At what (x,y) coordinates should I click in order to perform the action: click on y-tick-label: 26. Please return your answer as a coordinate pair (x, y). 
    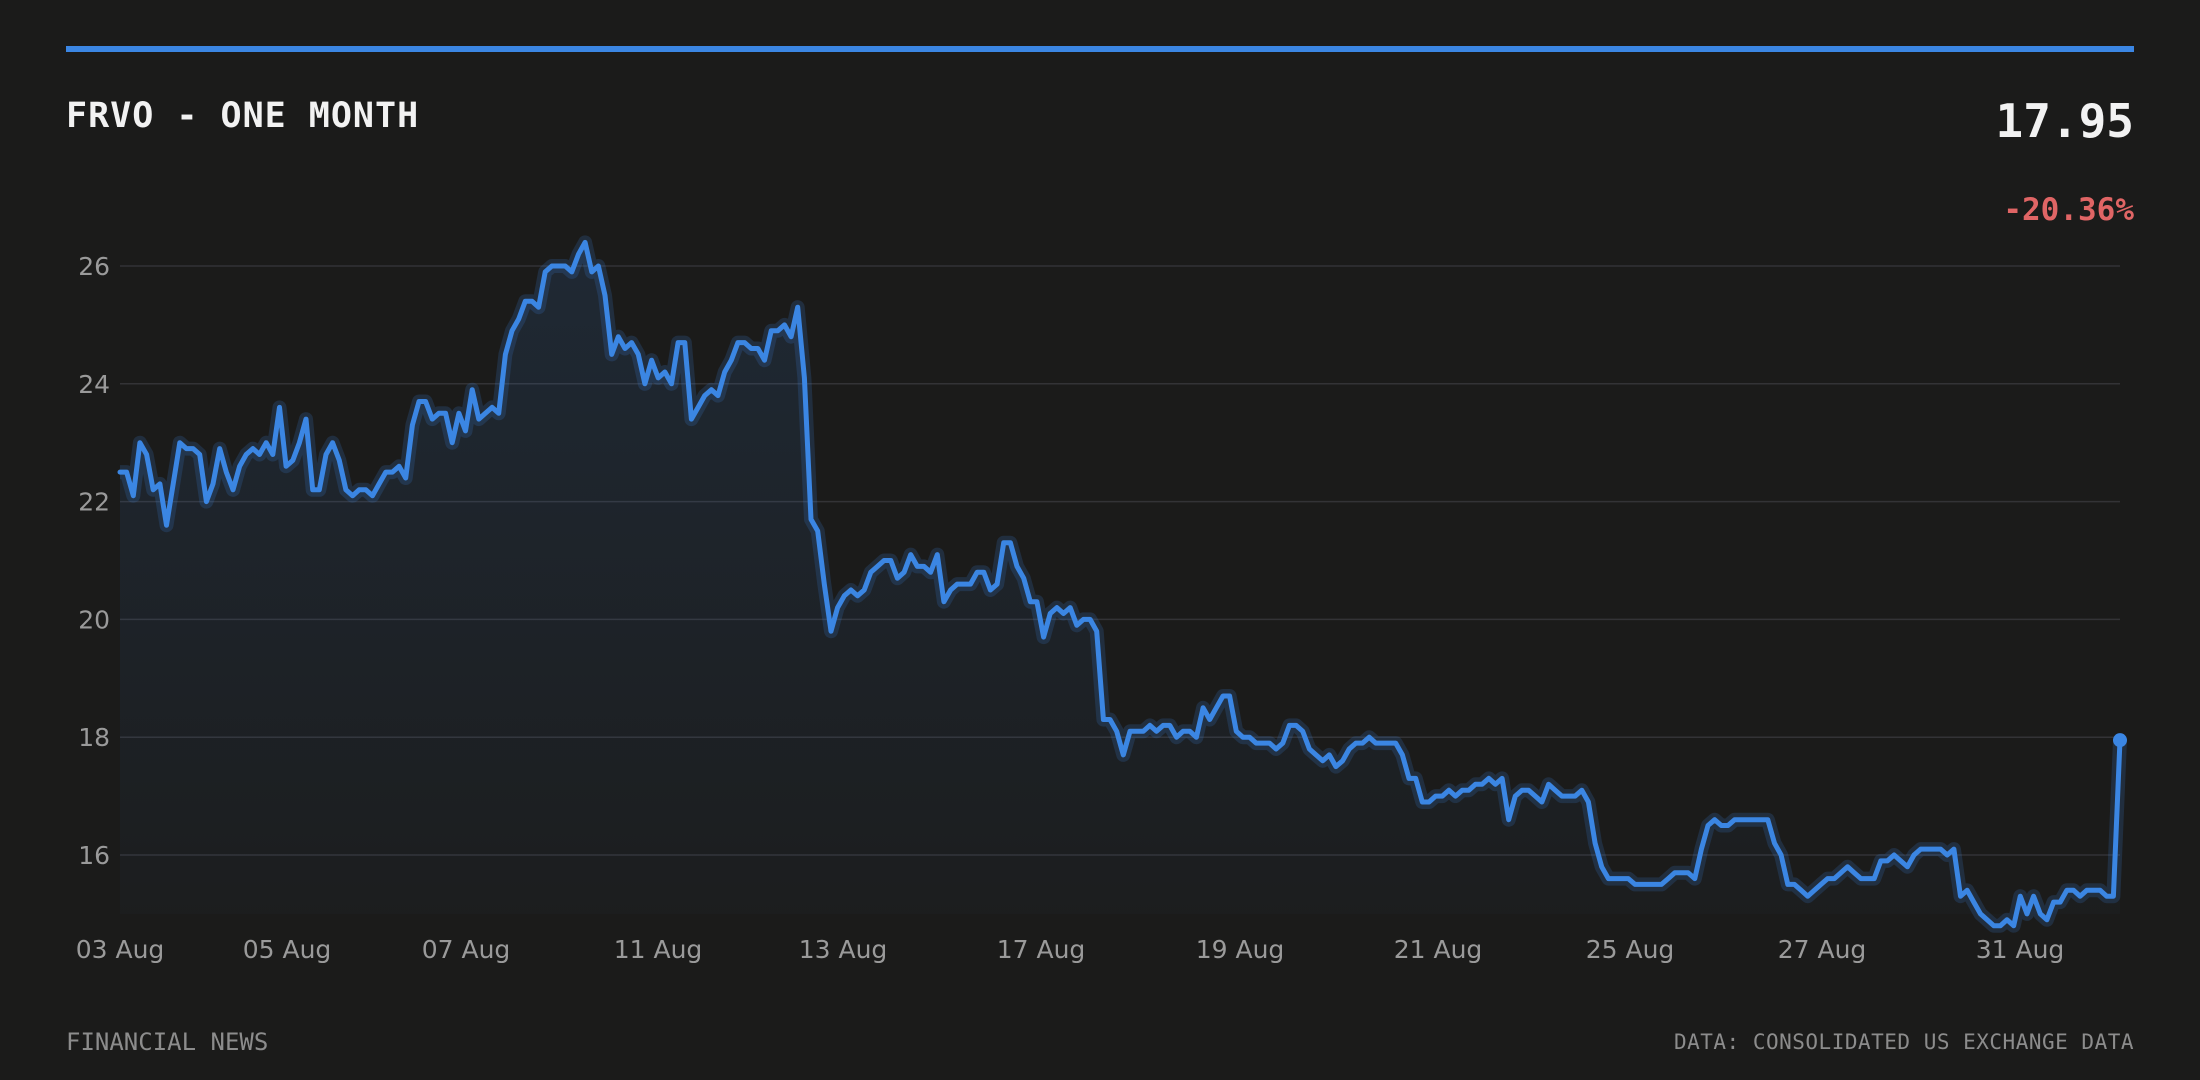
    Looking at the image, I should click on (94, 266).